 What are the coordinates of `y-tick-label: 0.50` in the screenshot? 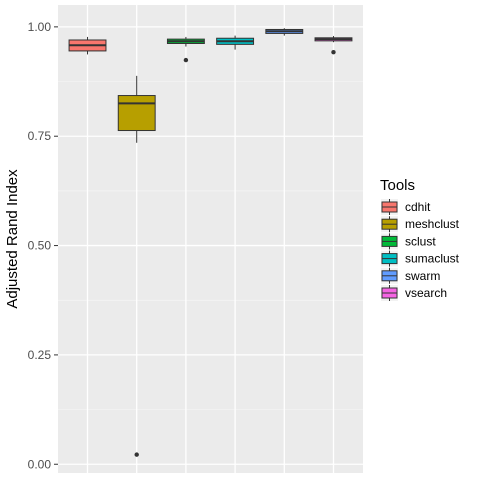 It's located at (40, 246).